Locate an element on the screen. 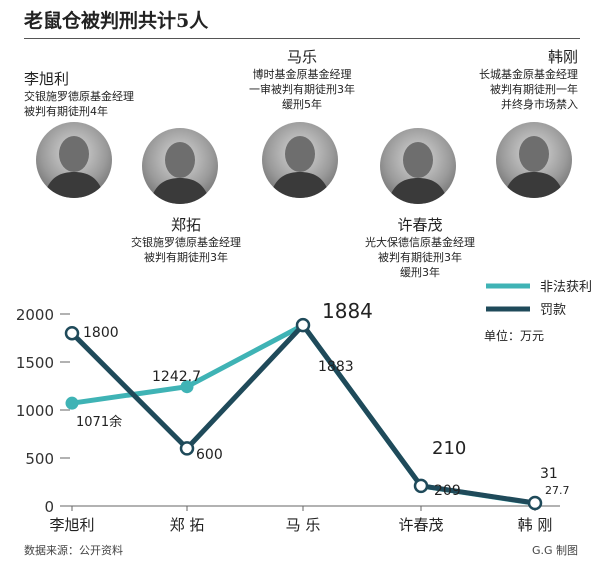  data-label: 1883 is located at coordinates (336, 367).